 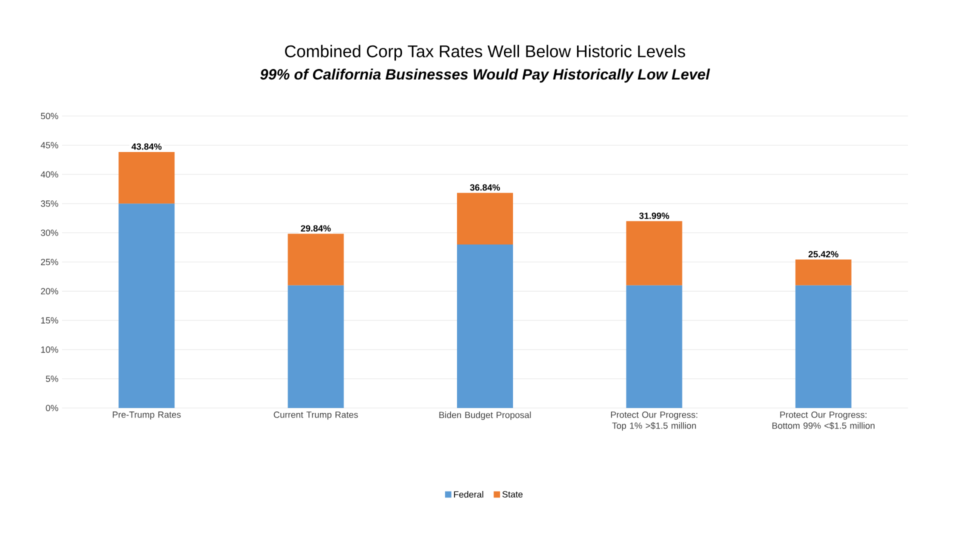 I want to click on y-tick-label: 30%, so click(x=49, y=233).